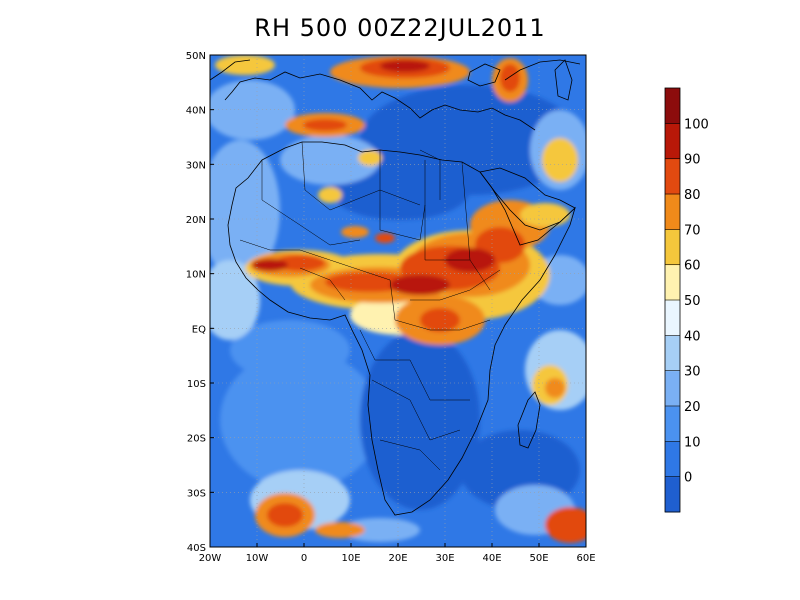 This screenshot has height=600, width=800. I want to click on latitude-labels: 50N 40N 30N 20N 10N EQ 10S 20S 30S 40S, so click(200, 302).